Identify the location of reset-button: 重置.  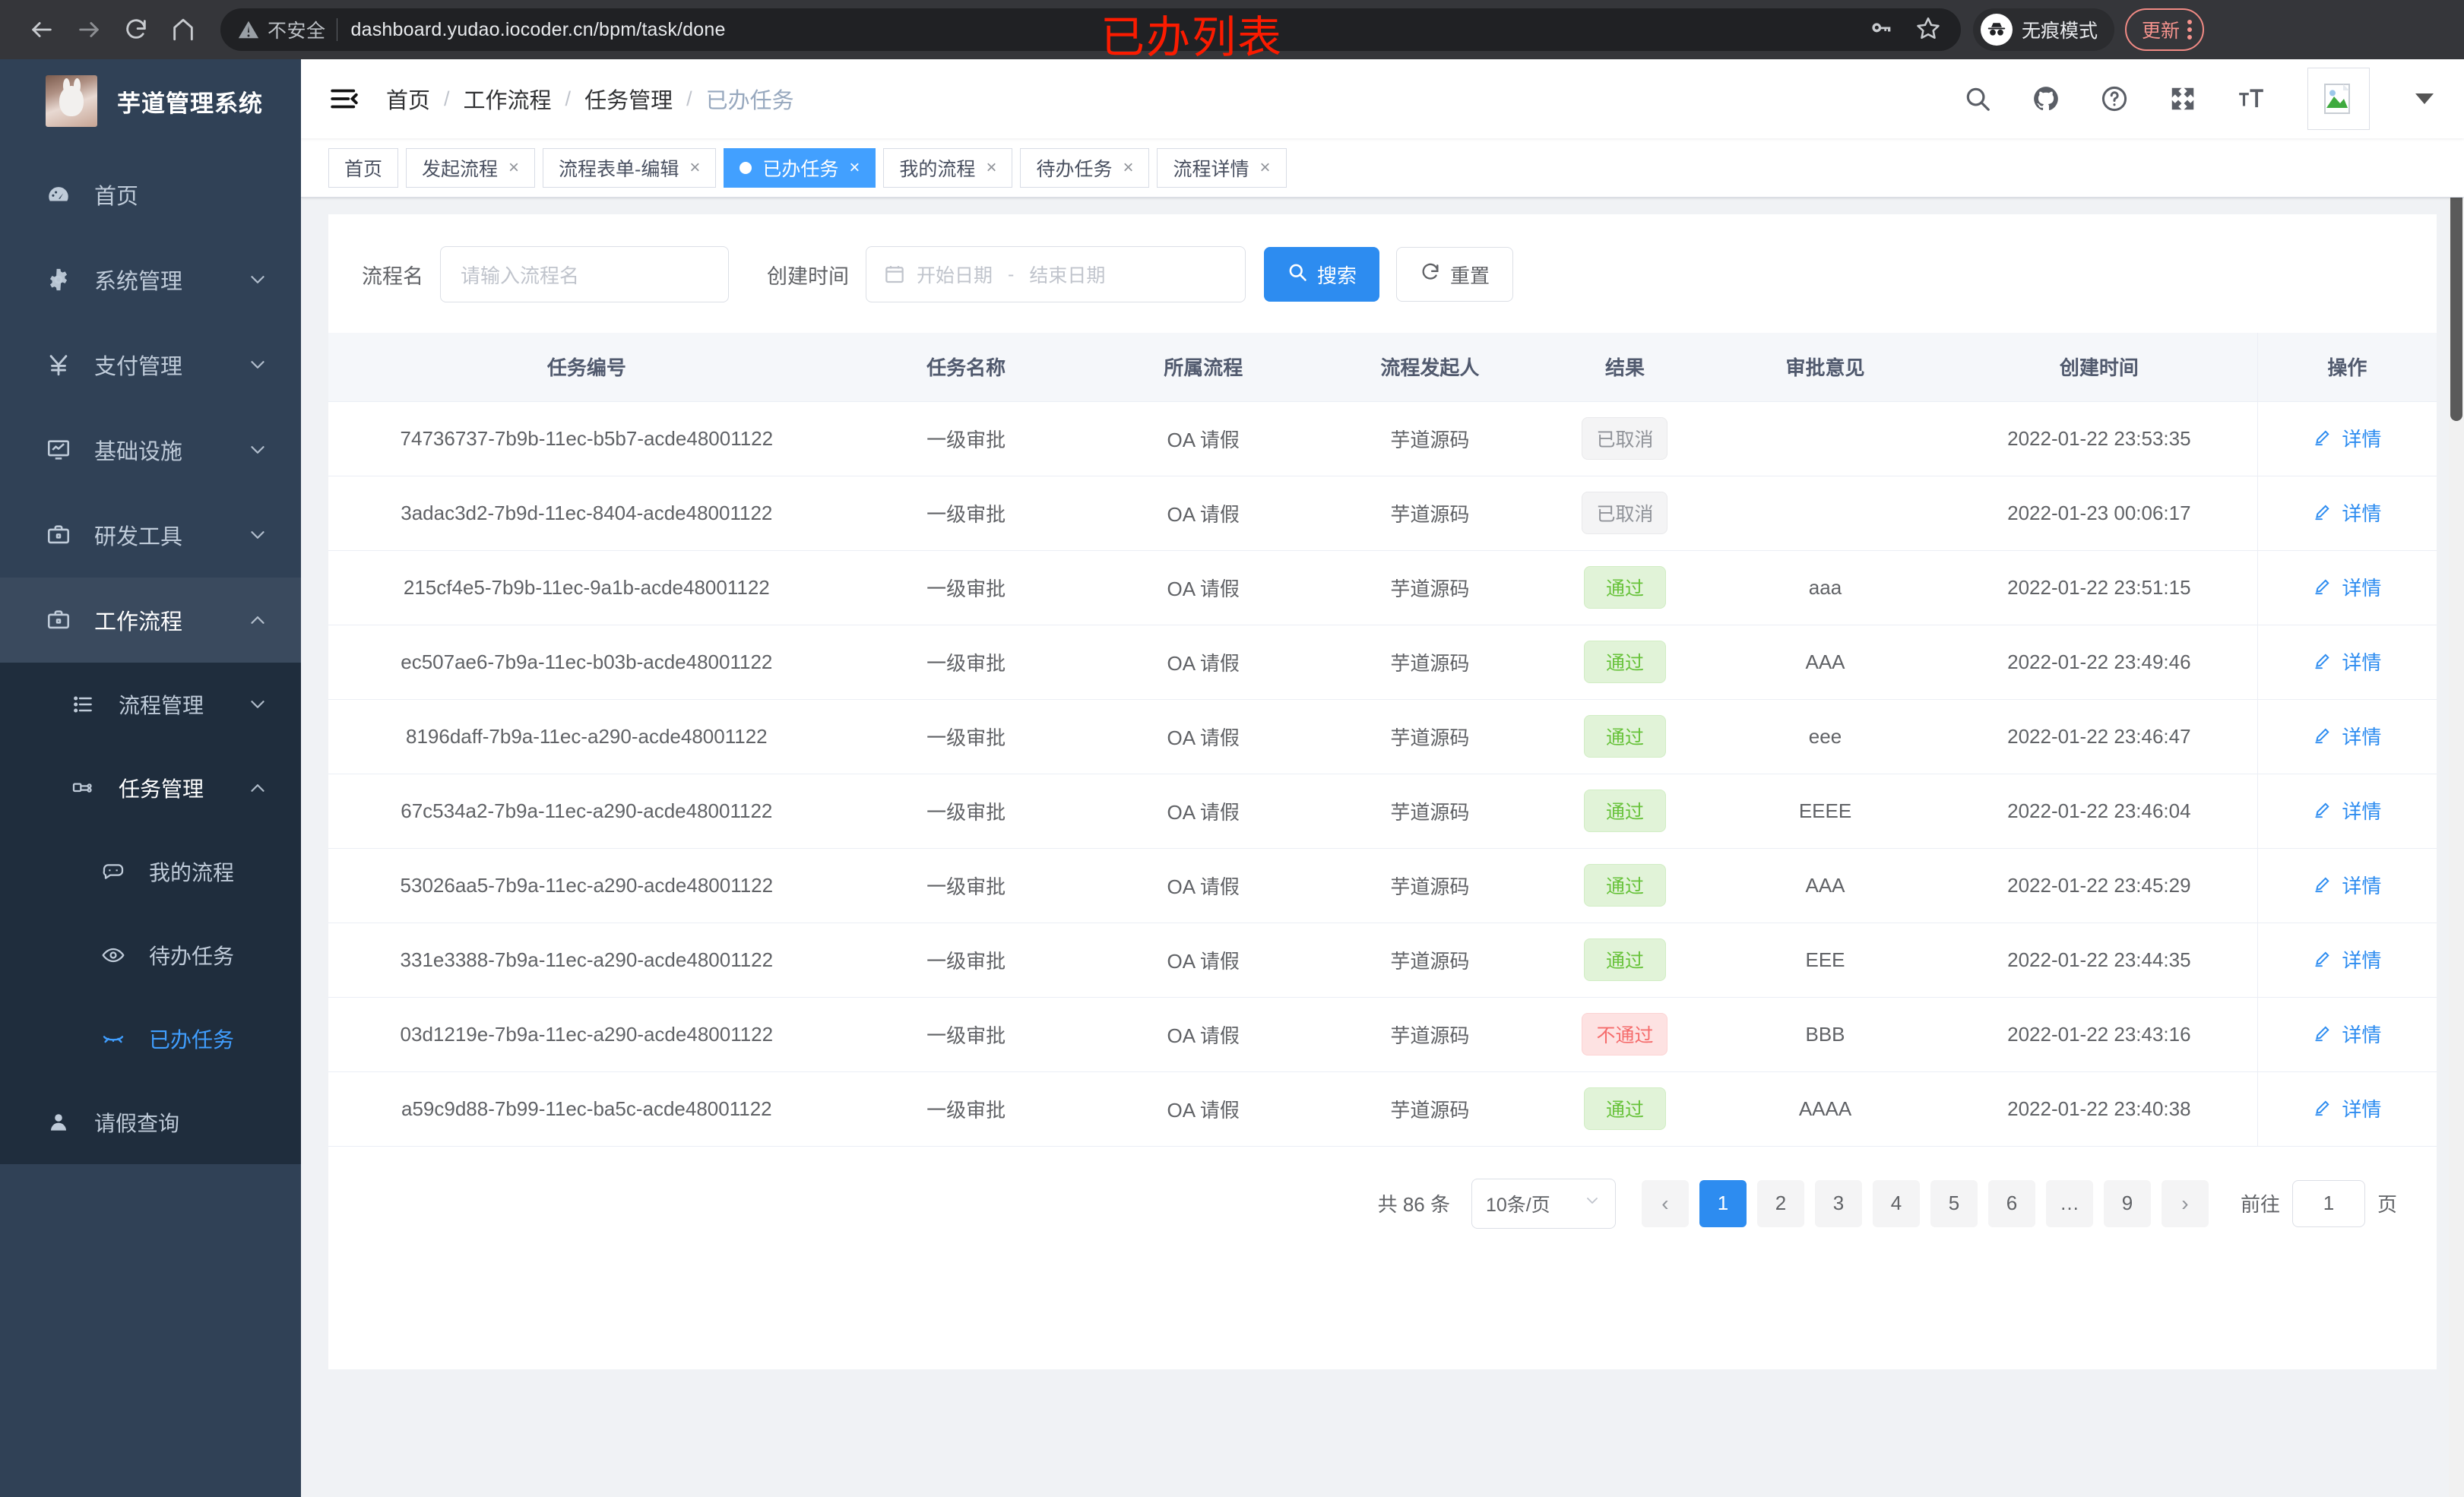
(1455, 274).